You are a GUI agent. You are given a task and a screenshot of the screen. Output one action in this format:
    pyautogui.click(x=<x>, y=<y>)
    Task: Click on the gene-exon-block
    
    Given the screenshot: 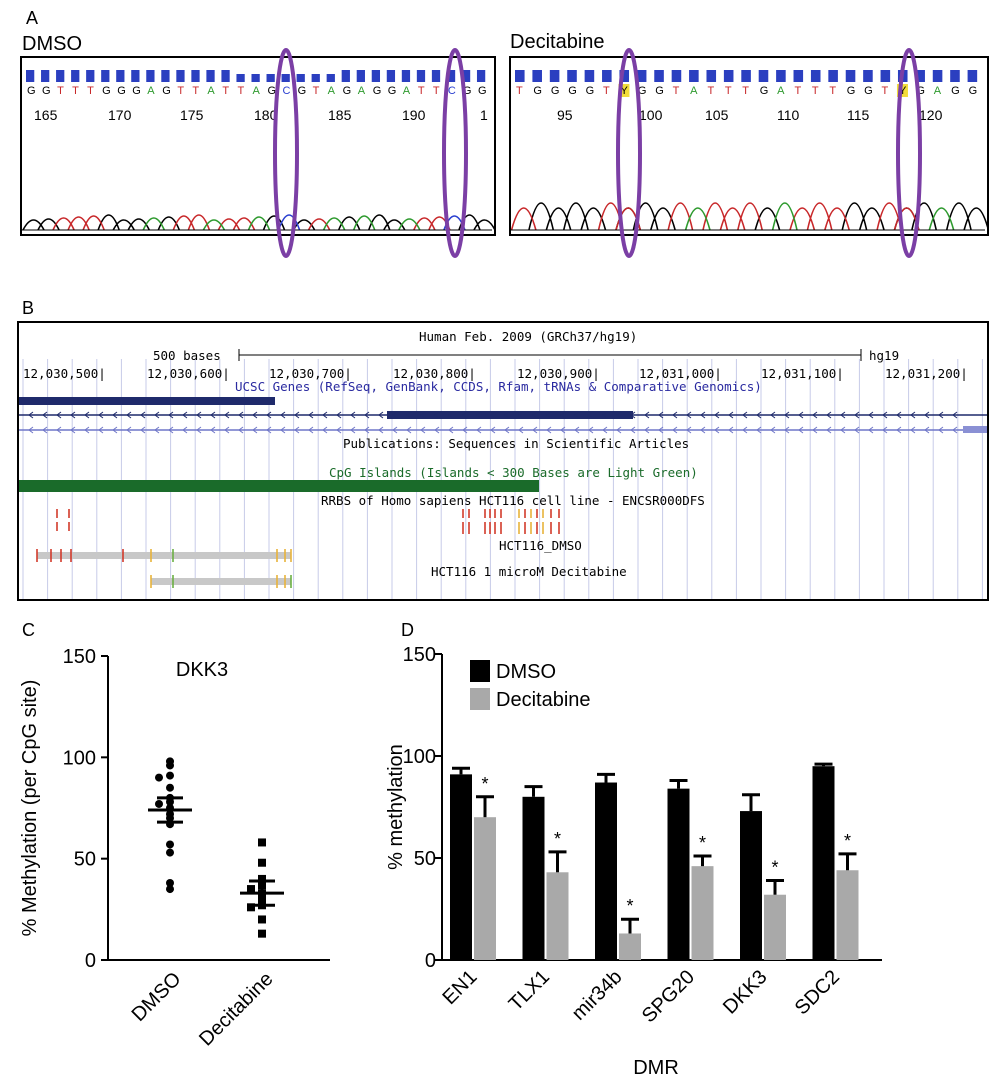 What is the action you would take?
    pyautogui.click(x=975, y=429)
    